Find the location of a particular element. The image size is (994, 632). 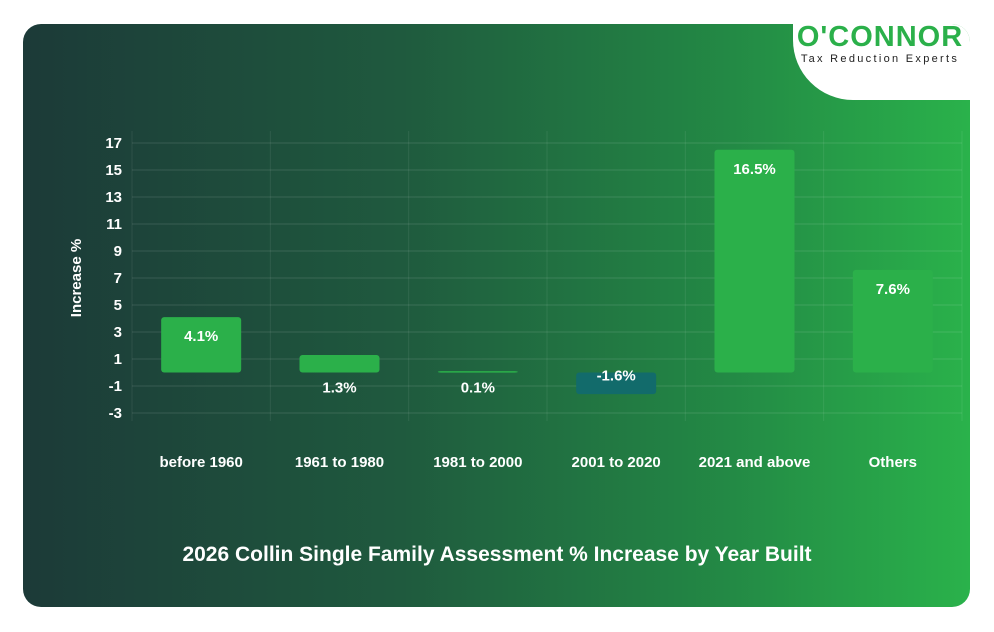

data-label: 16.5% is located at coordinates (754, 169).